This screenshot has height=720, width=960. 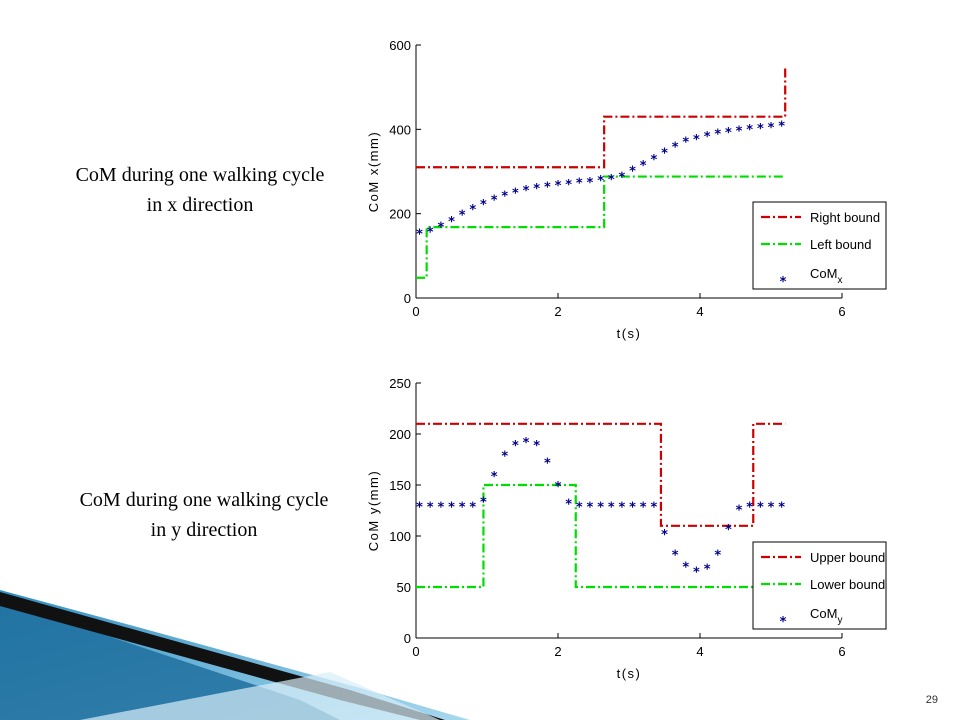 What do you see at coordinates (847, 584) in the screenshot?
I see `legend-label: Lower bound` at bounding box center [847, 584].